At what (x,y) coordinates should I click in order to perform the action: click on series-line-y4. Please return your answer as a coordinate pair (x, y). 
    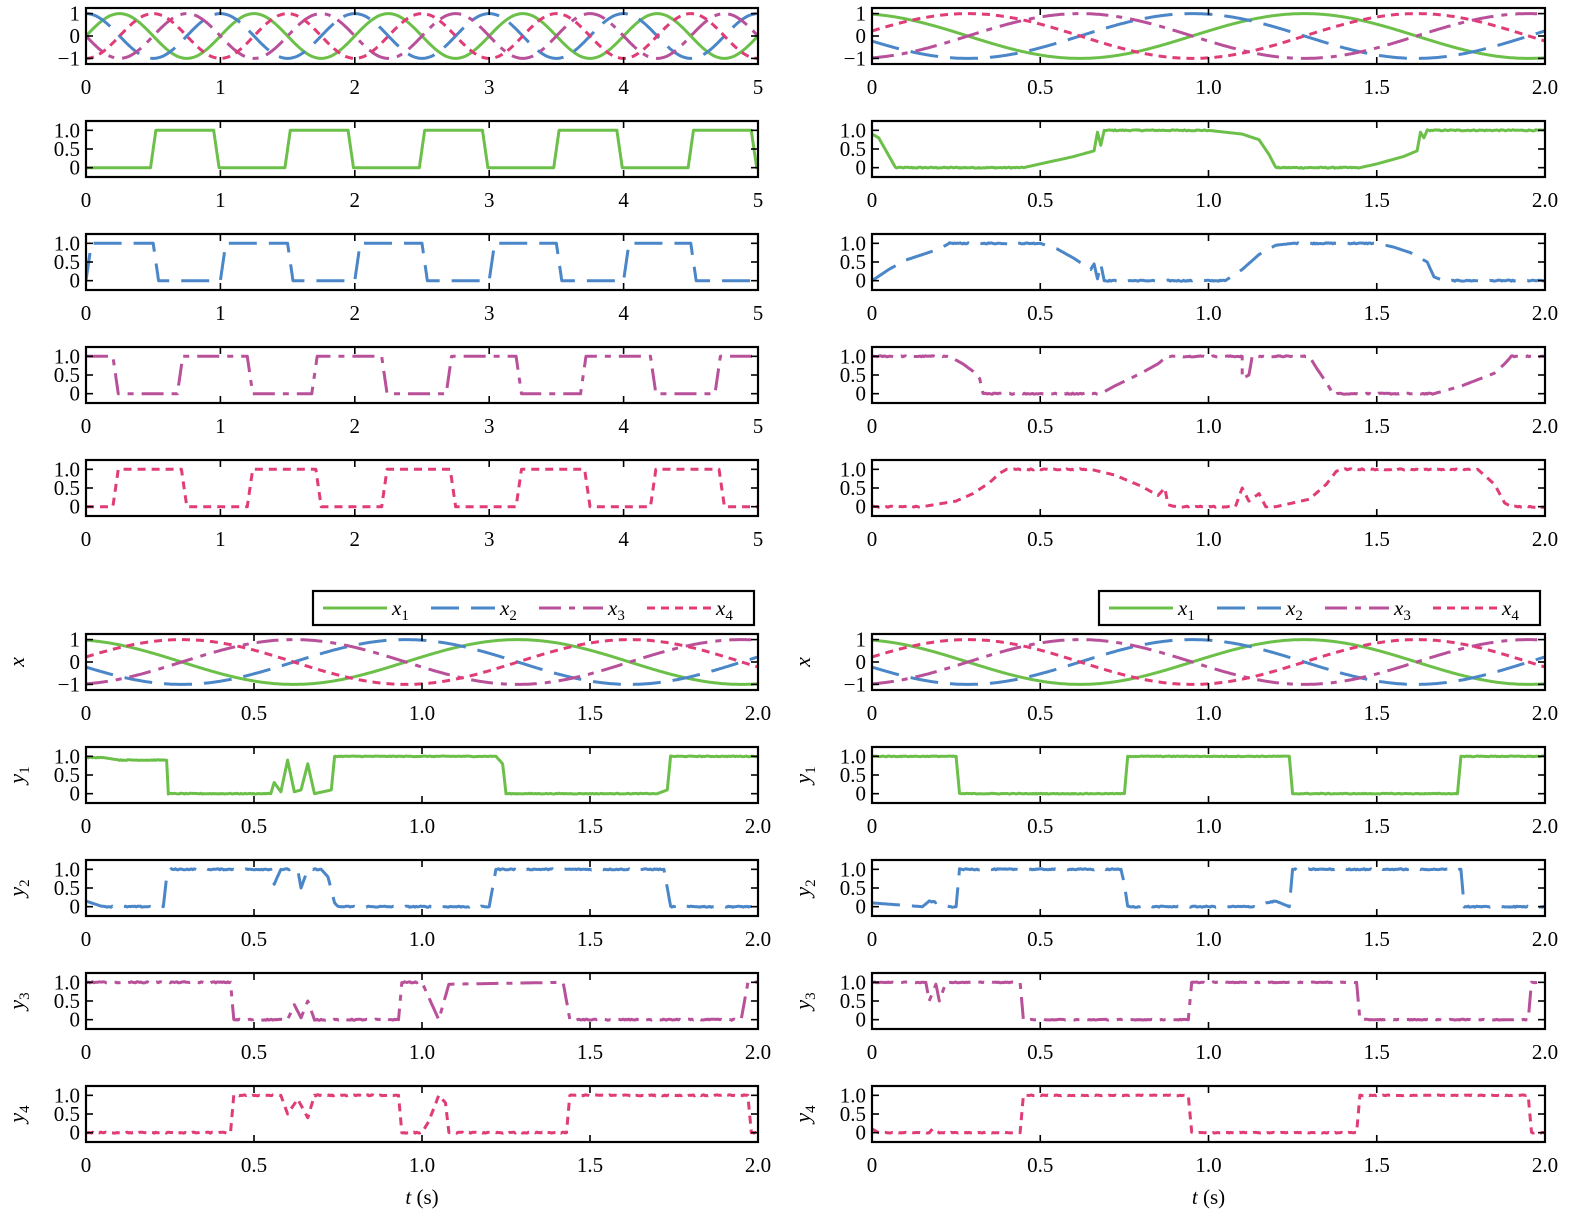
    Looking at the image, I should click on (422, 1114).